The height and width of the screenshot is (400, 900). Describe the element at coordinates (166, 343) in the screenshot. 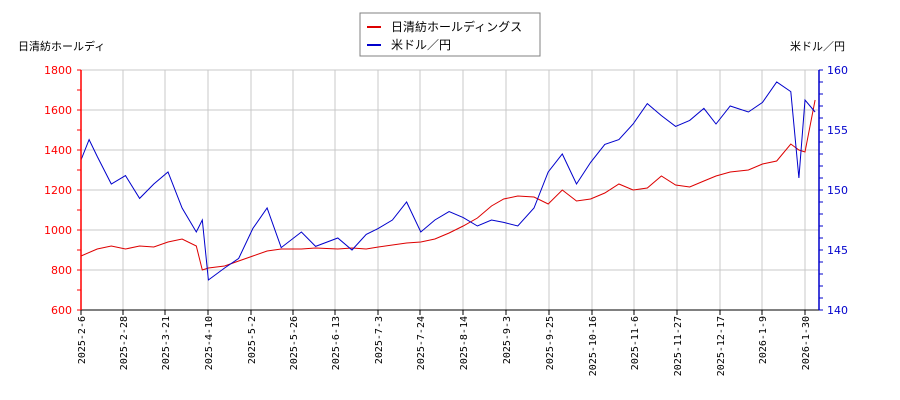

I see `x-tick-label: 2025-3-21` at that location.